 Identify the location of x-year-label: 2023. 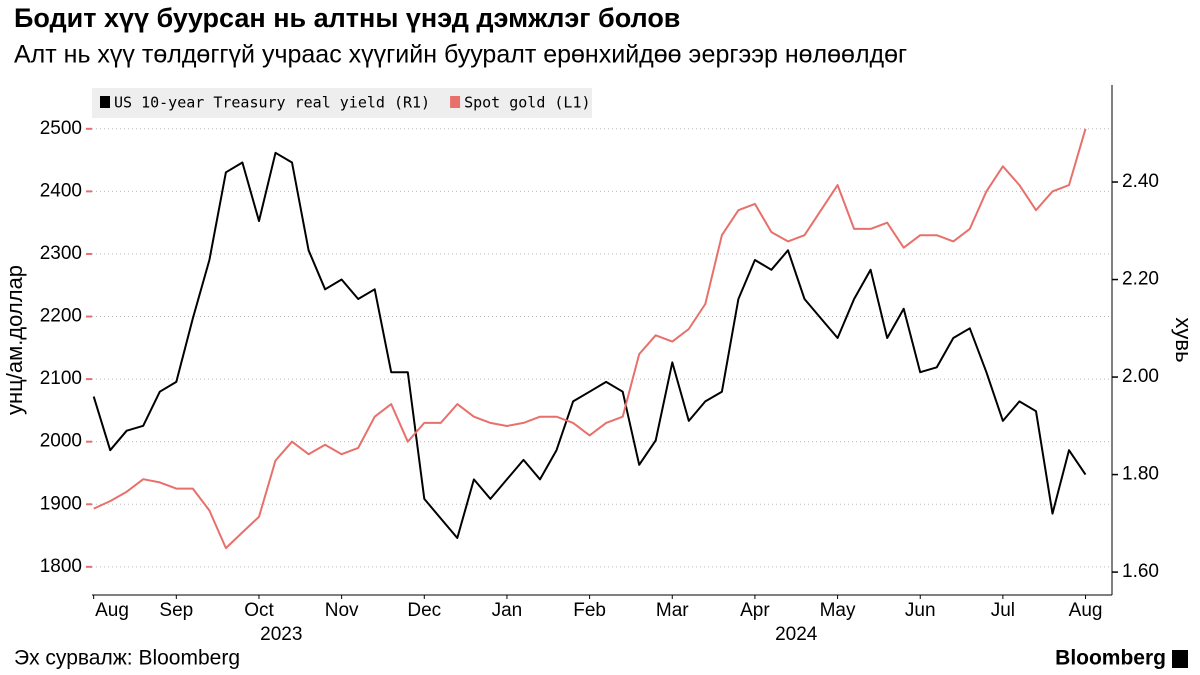
(281, 634).